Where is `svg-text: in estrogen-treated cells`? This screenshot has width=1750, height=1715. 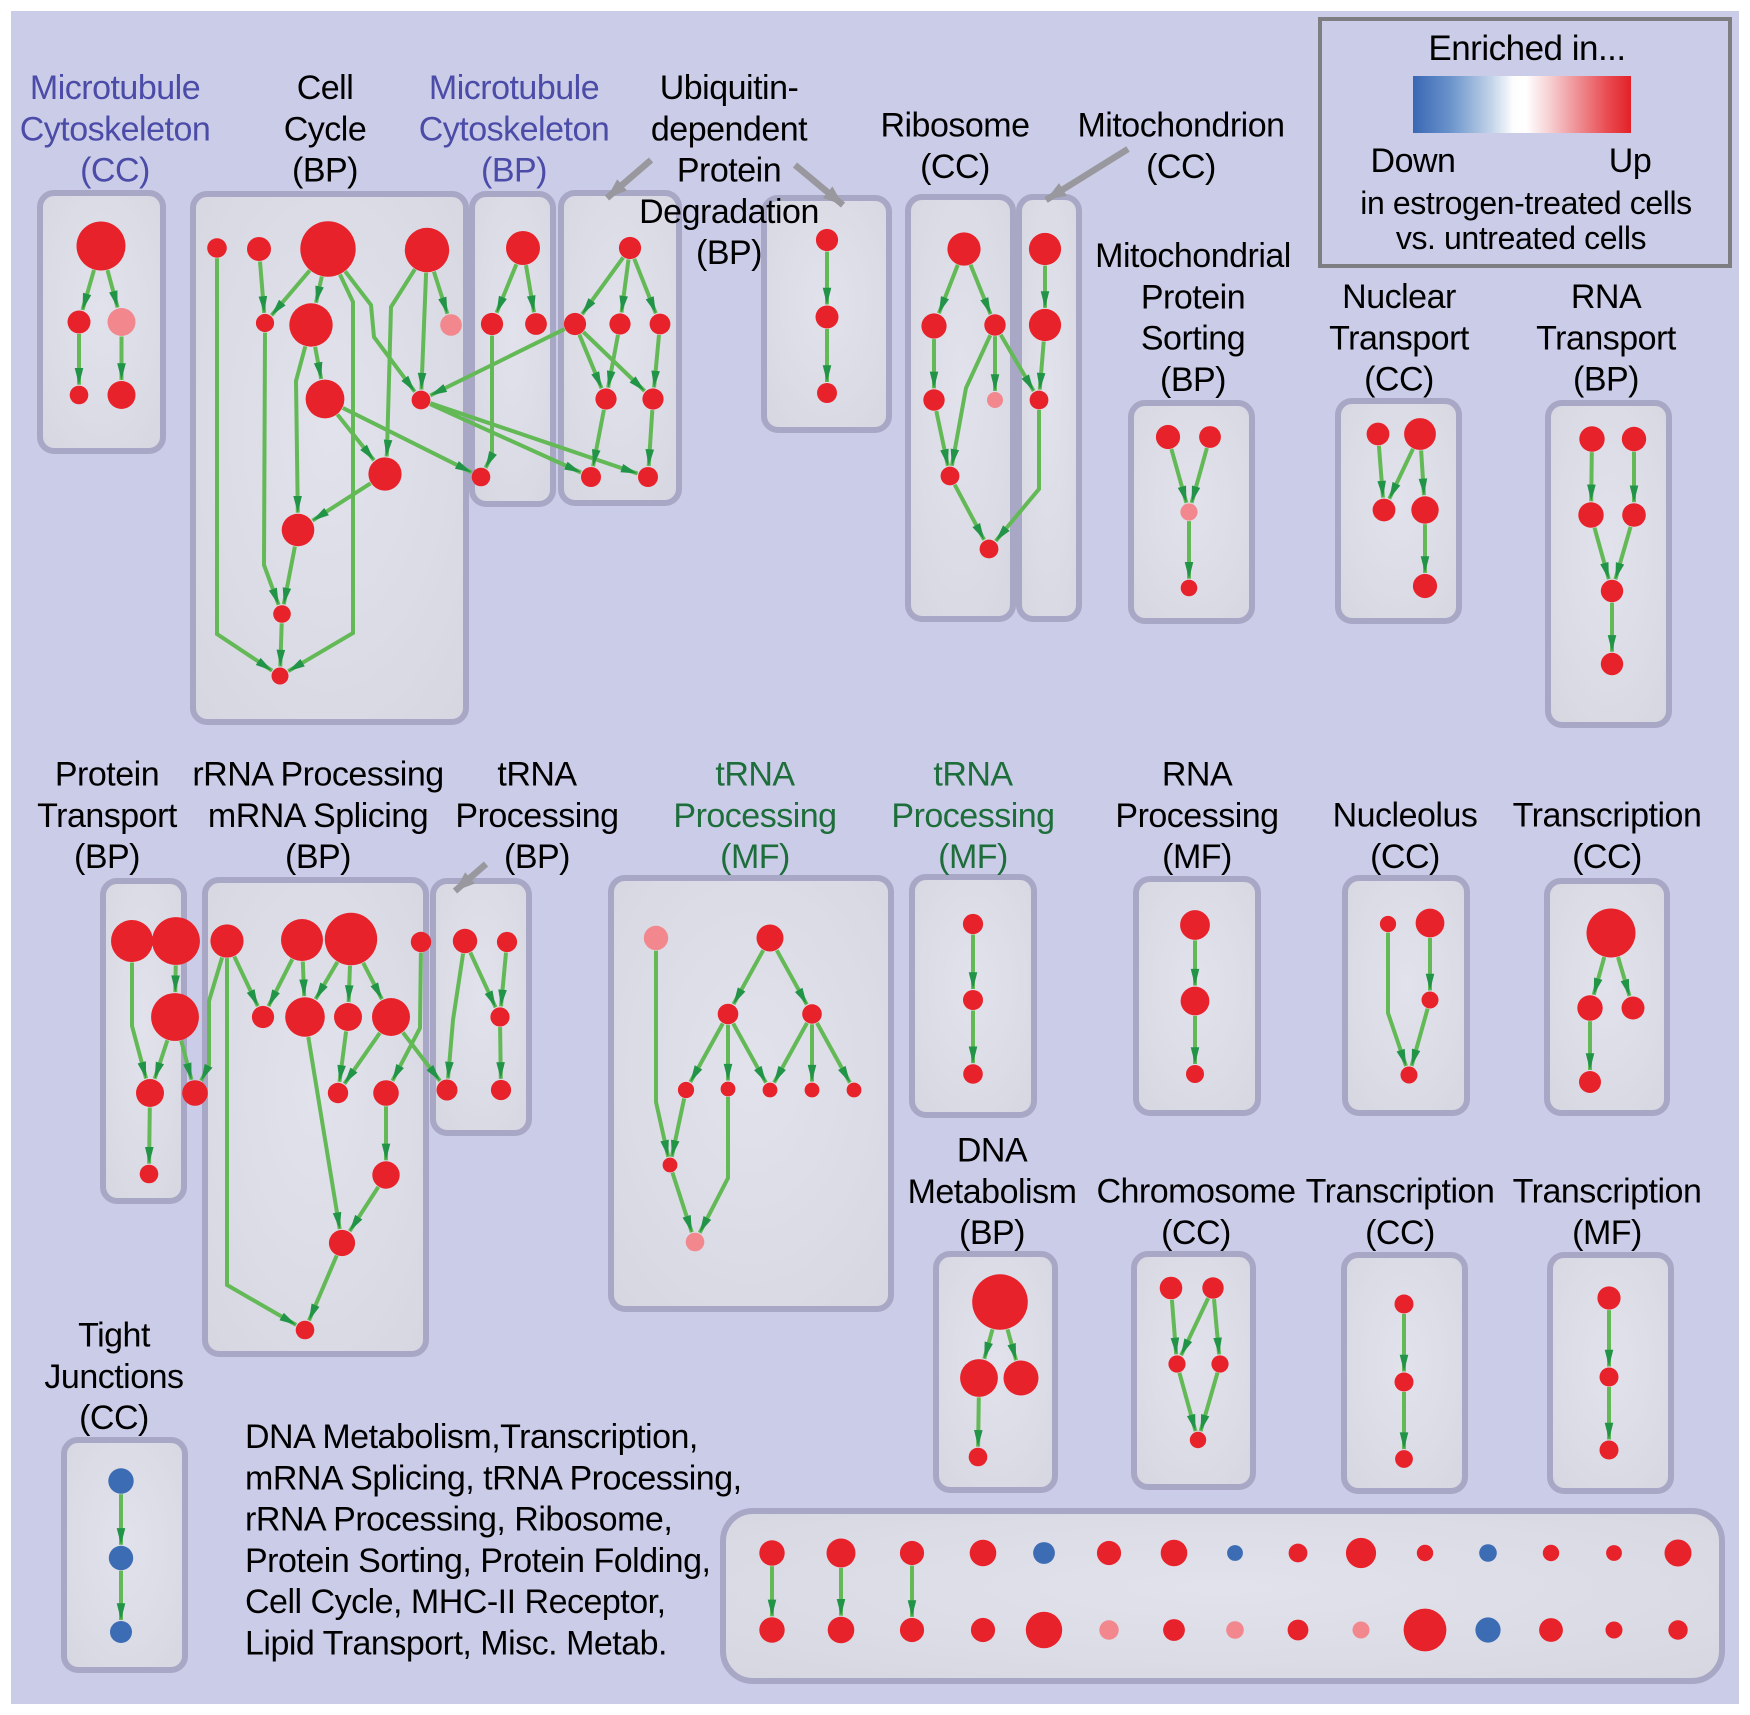
svg-text: in estrogen-treated cells is located at coordinates (1526, 203).